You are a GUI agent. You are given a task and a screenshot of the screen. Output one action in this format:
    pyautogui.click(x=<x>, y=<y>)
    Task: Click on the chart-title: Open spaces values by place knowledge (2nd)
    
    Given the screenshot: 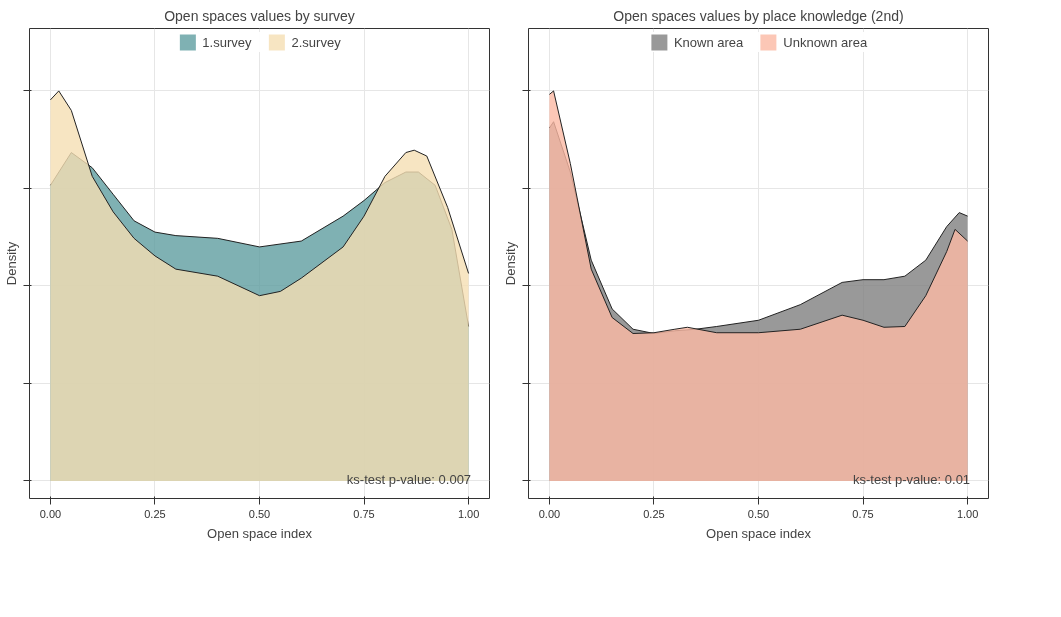 What is the action you would take?
    pyautogui.click(x=758, y=15)
    